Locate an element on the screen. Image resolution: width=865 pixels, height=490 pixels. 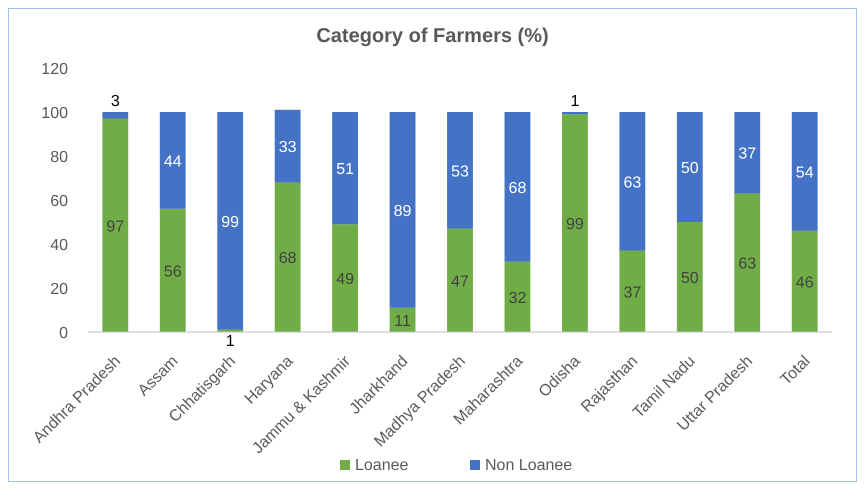
data-label: 3 is located at coordinates (115, 101).